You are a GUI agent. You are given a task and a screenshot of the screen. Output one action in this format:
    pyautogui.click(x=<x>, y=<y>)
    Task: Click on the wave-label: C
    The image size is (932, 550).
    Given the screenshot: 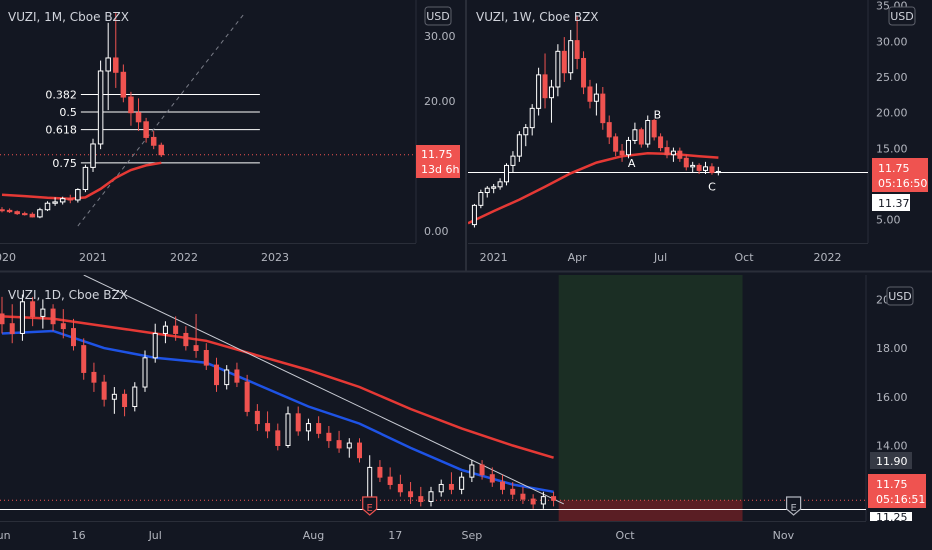 What is the action you would take?
    pyautogui.click(x=712, y=186)
    